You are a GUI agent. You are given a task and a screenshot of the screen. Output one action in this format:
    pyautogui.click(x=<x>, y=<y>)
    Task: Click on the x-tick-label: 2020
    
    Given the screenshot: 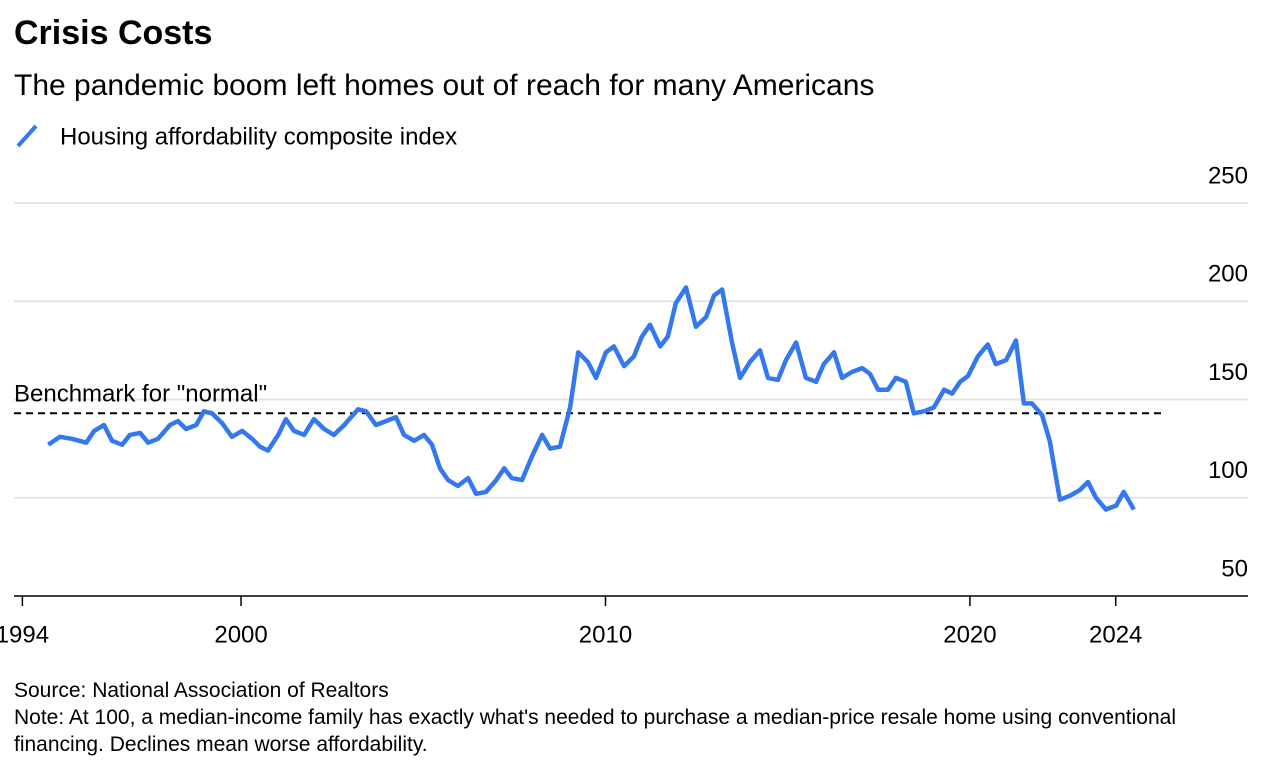 What is the action you would take?
    pyautogui.click(x=969, y=634)
    